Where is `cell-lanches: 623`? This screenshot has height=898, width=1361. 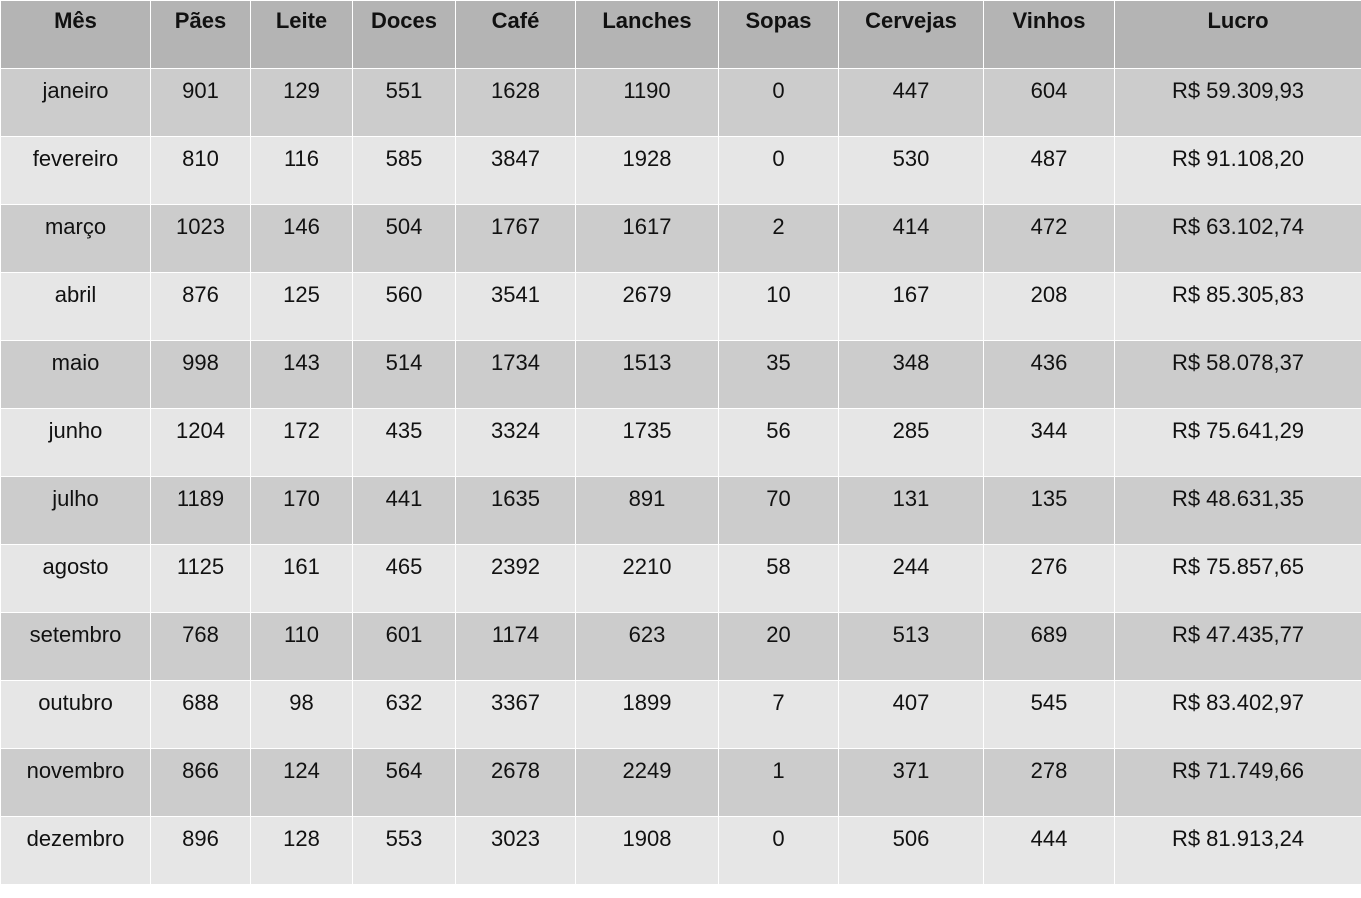
cell-lanches: 623 is located at coordinates (647, 646).